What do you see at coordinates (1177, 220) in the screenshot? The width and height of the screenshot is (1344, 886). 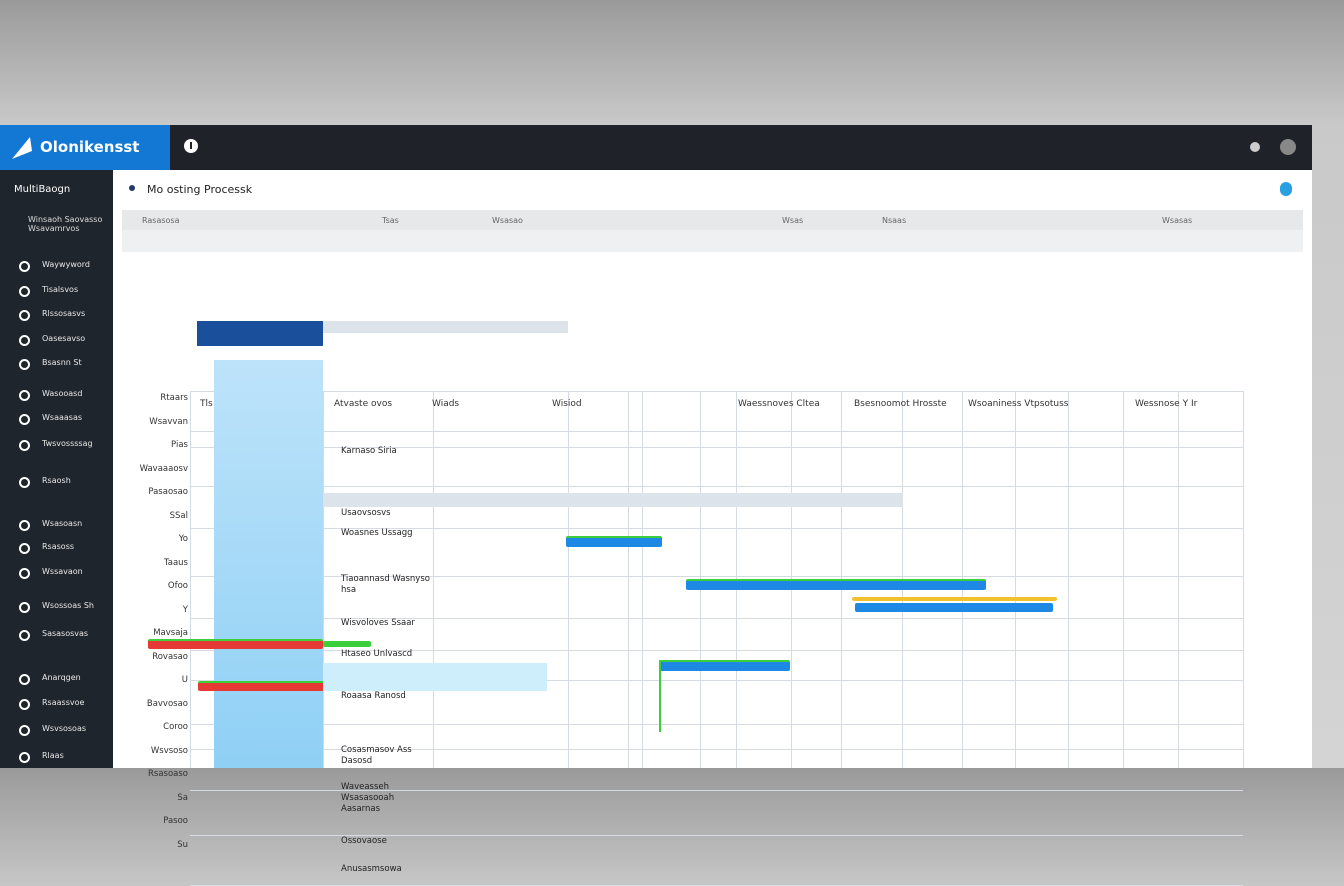 I see `toolbar-label: Wsasas` at bounding box center [1177, 220].